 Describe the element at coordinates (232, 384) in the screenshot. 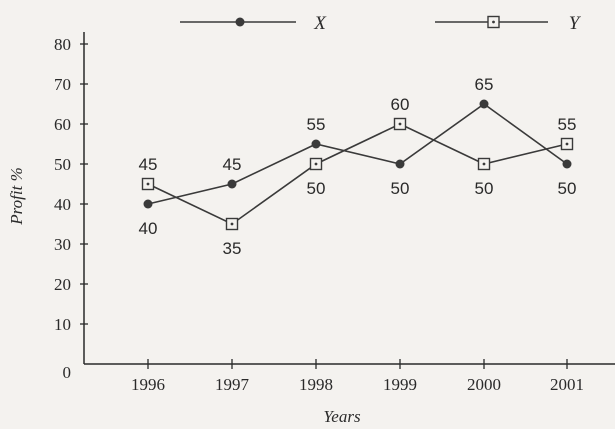

I see `x-tick-label: 1997` at that location.